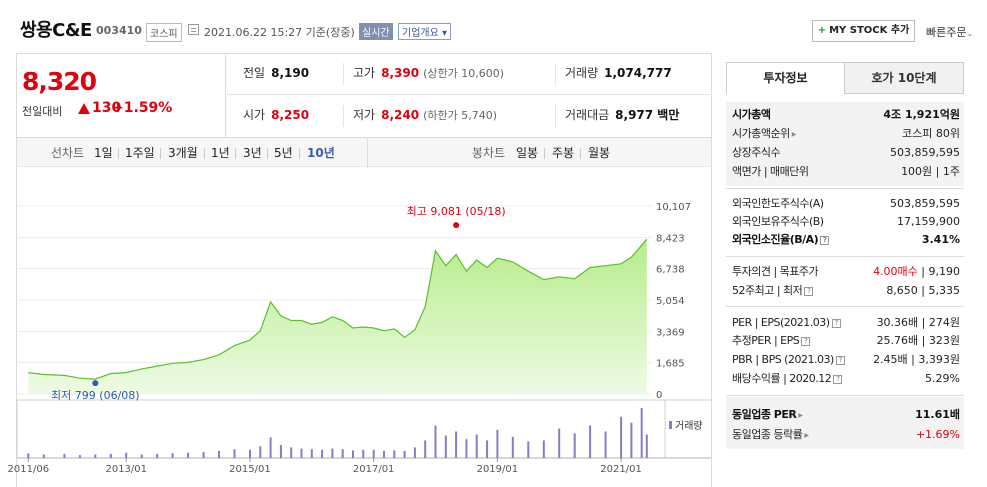  I want to click on per-label: PER | EPS(2021.03)?, so click(786, 322).